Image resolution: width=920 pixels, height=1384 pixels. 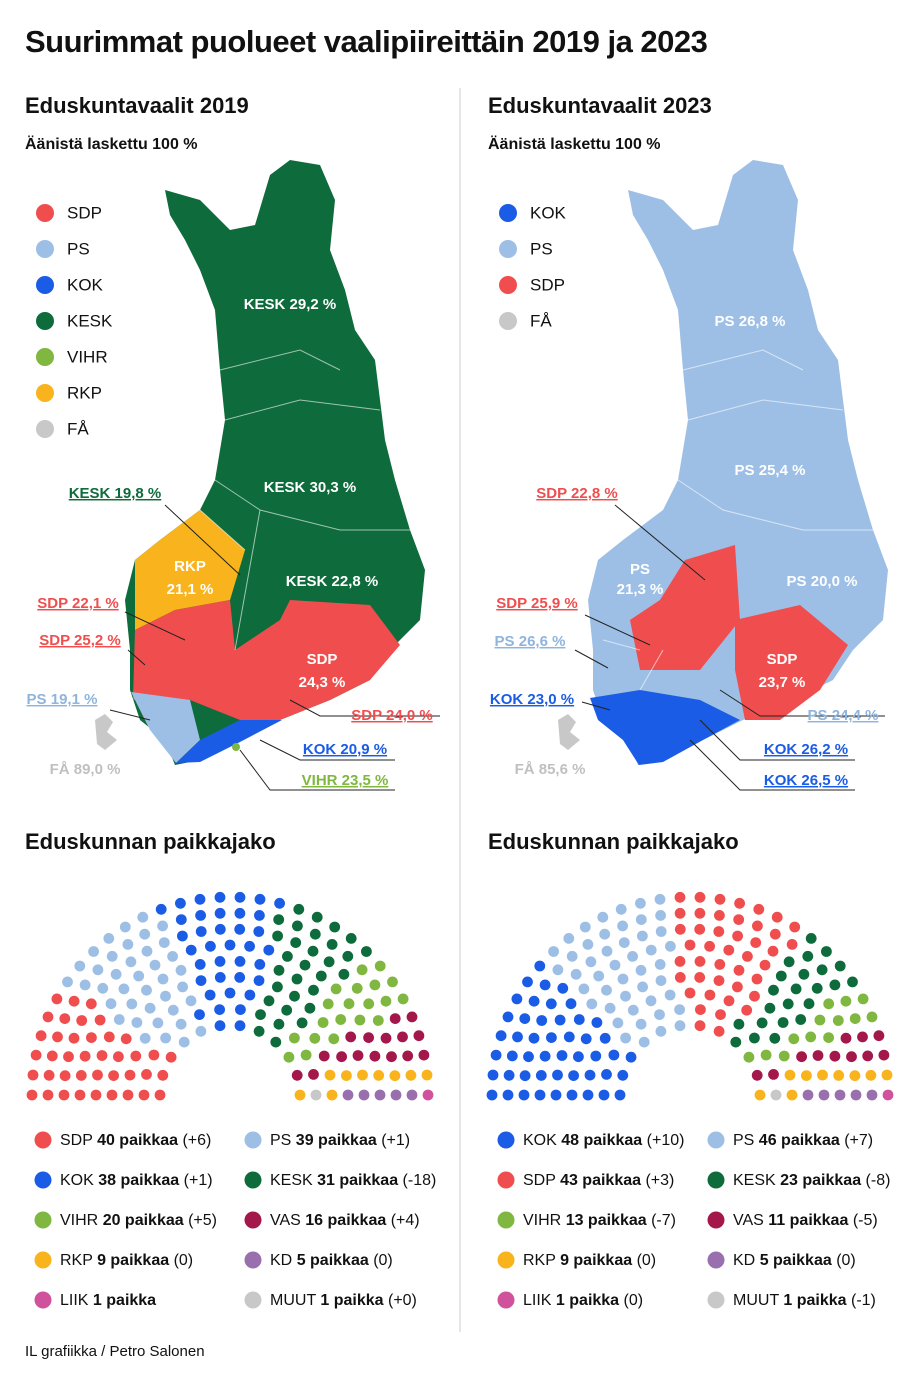 I want to click on seat-legend-entry: SDP 43 paikkaa (+3), so click(x=598, y=1180).